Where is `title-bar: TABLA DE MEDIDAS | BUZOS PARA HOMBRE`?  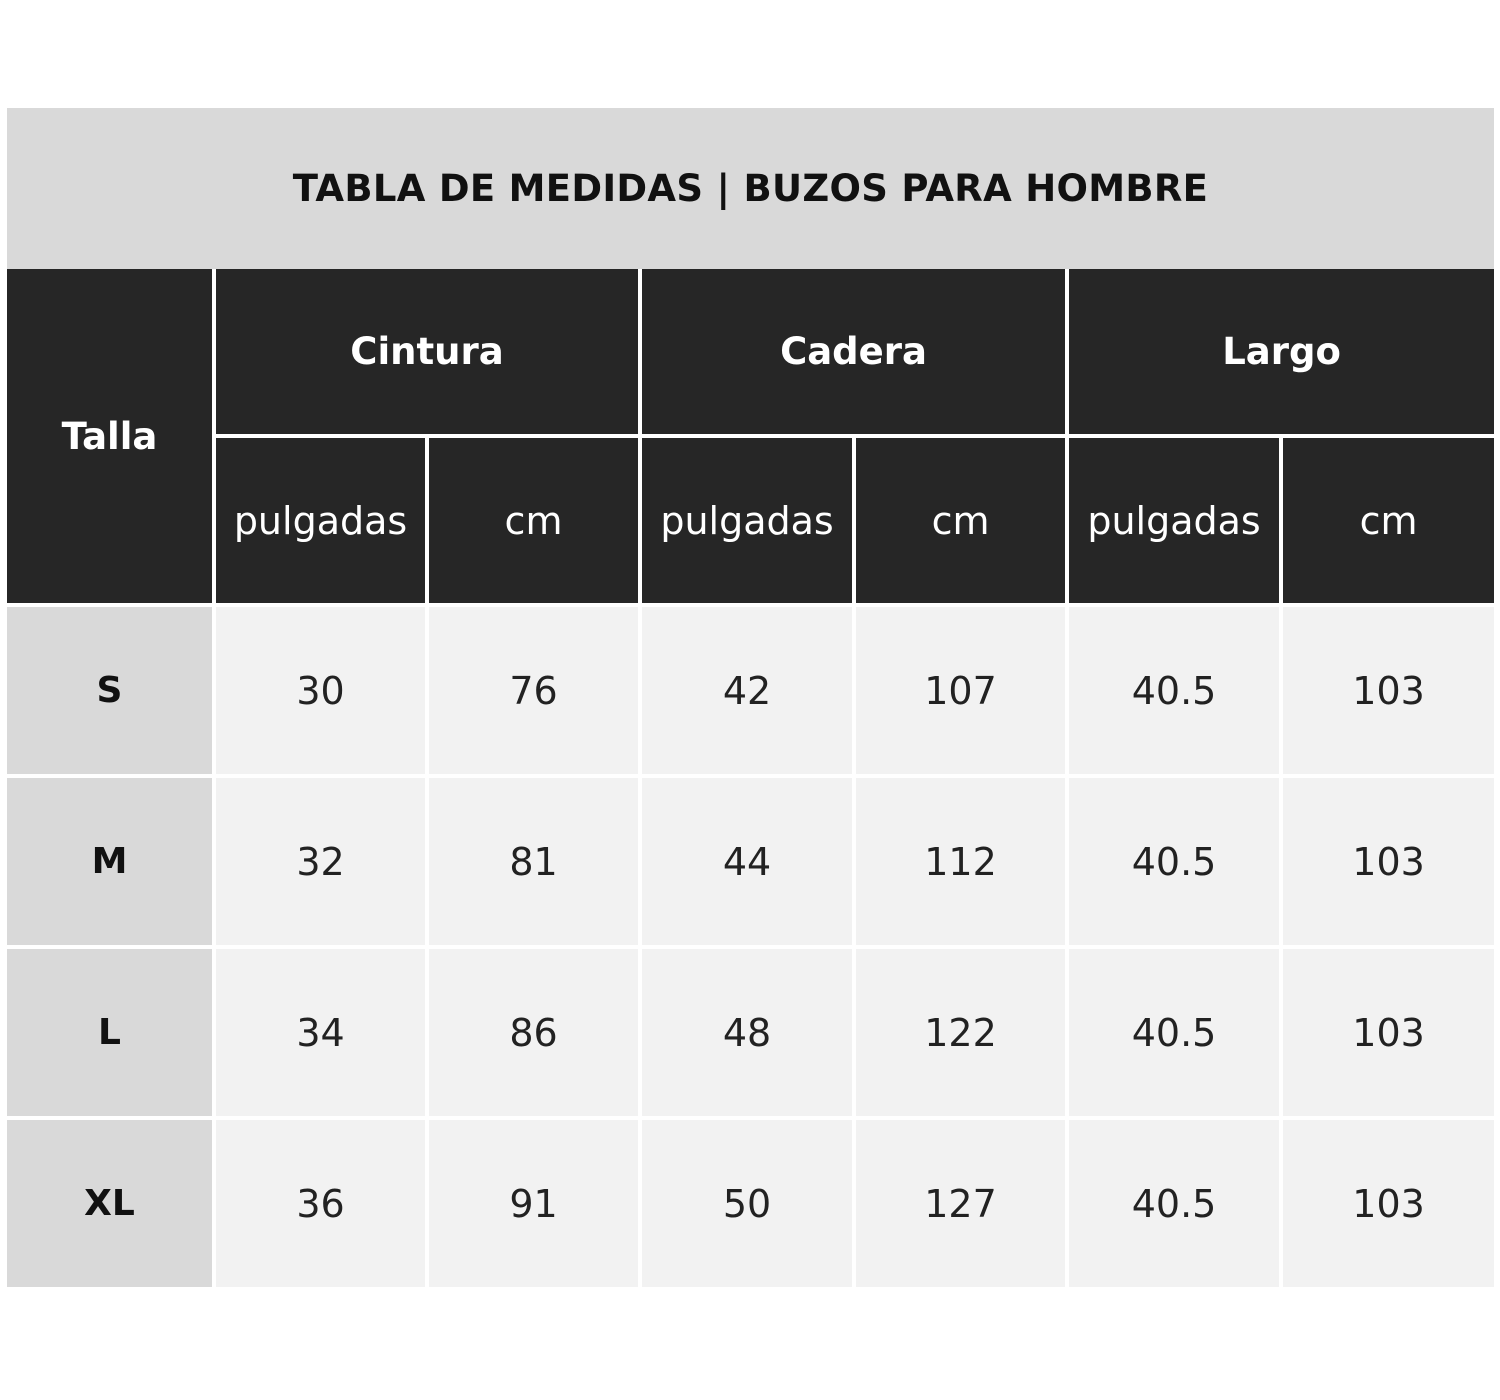 title-bar: TABLA DE MEDIDAS | BUZOS PARA HOMBRE is located at coordinates (750, 188).